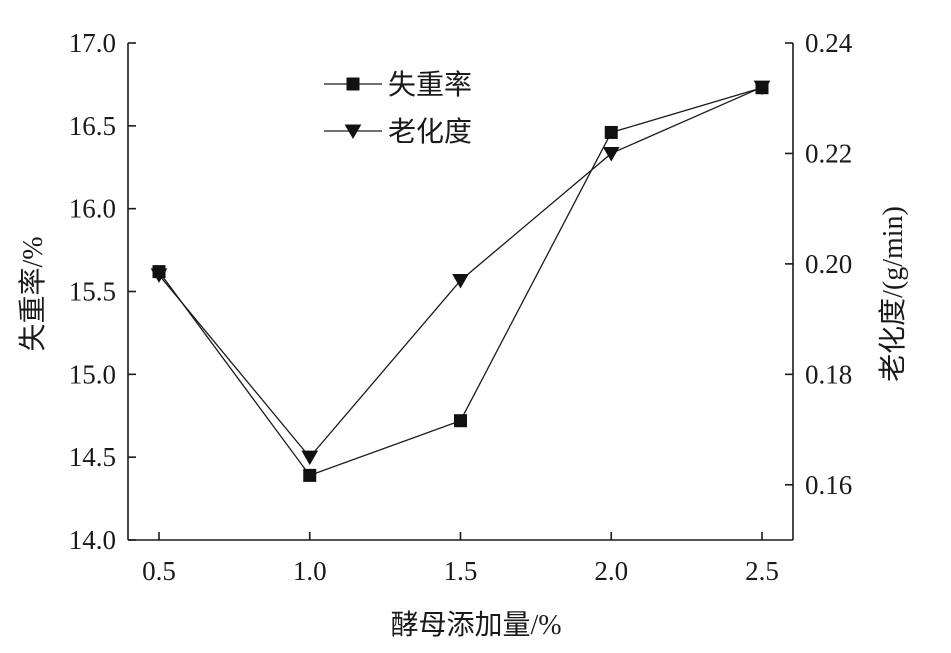 This screenshot has height=653, width=951. I want to click on legend-label: 老化度, so click(430, 132).